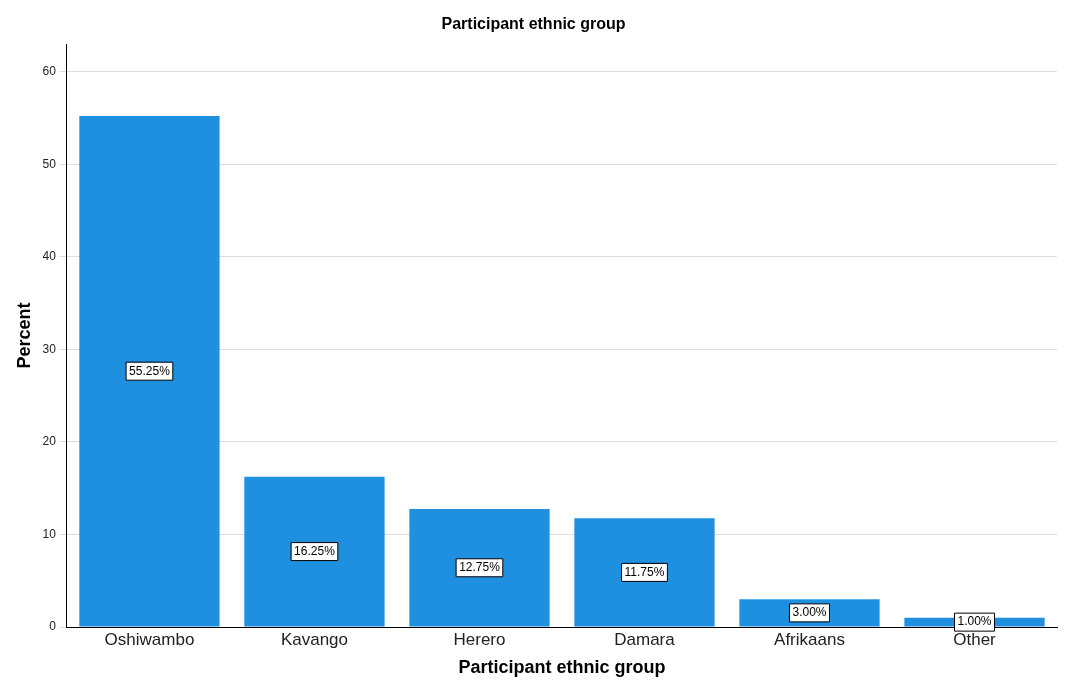 The image size is (1067, 688). What do you see at coordinates (533, 24) in the screenshot?
I see `chart-title: Participant ethnic group` at bounding box center [533, 24].